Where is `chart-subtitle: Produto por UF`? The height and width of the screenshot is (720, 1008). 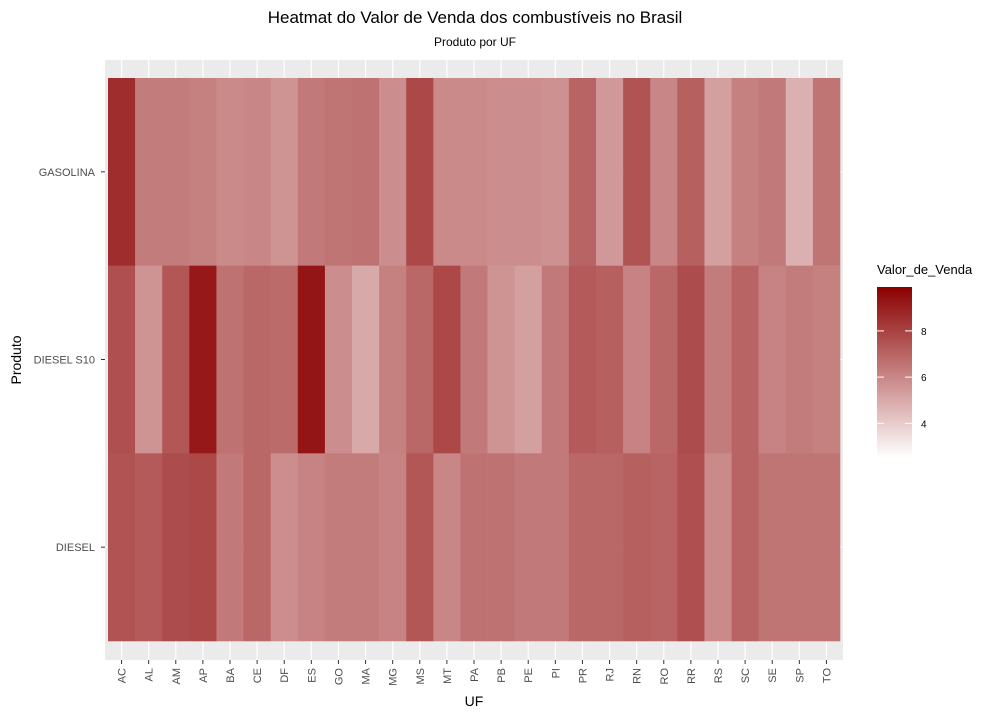
chart-subtitle: Produto por UF is located at coordinates (475, 42).